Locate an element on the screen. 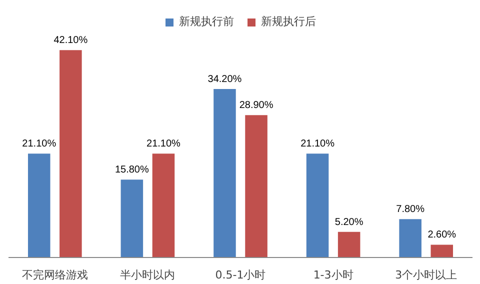  x-tick-label: 不完网络游戏 is located at coordinates (55, 275).